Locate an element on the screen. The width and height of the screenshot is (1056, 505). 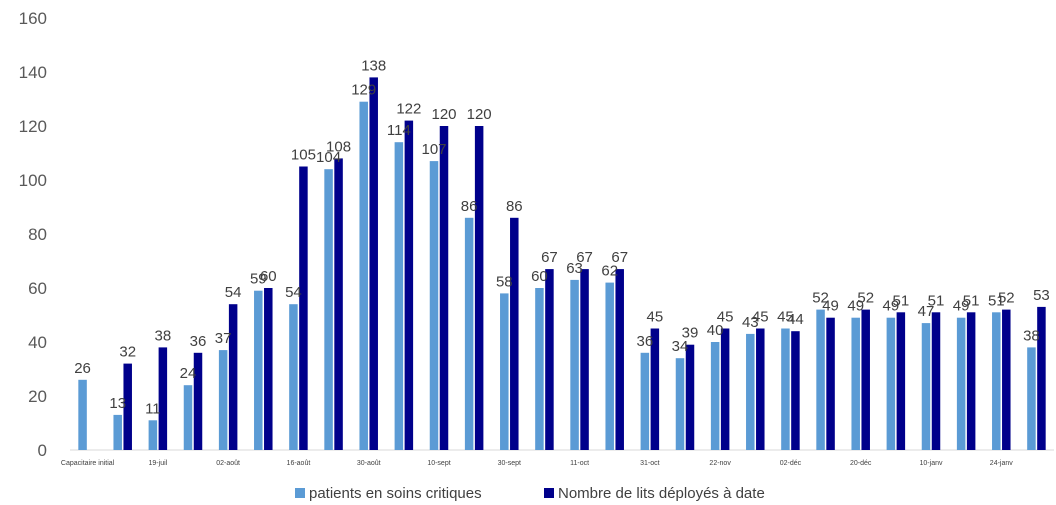
data-label-patients: 86 is located at coordinates (469, 206).